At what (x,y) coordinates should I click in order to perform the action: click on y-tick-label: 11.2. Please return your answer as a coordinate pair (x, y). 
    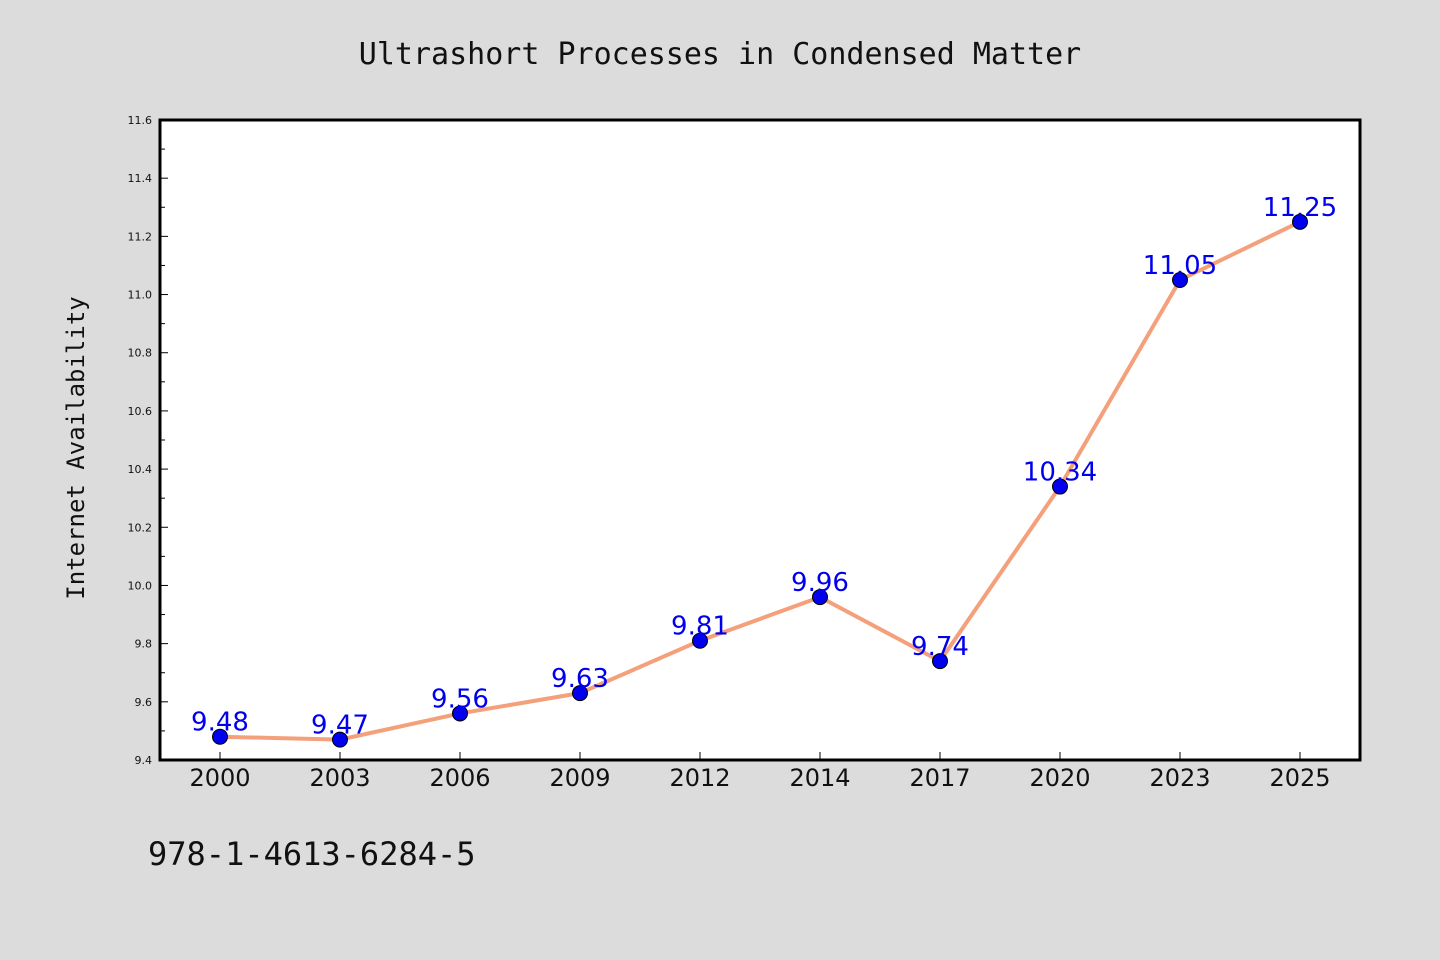
    Looking at the image, I should click on (140, 236).